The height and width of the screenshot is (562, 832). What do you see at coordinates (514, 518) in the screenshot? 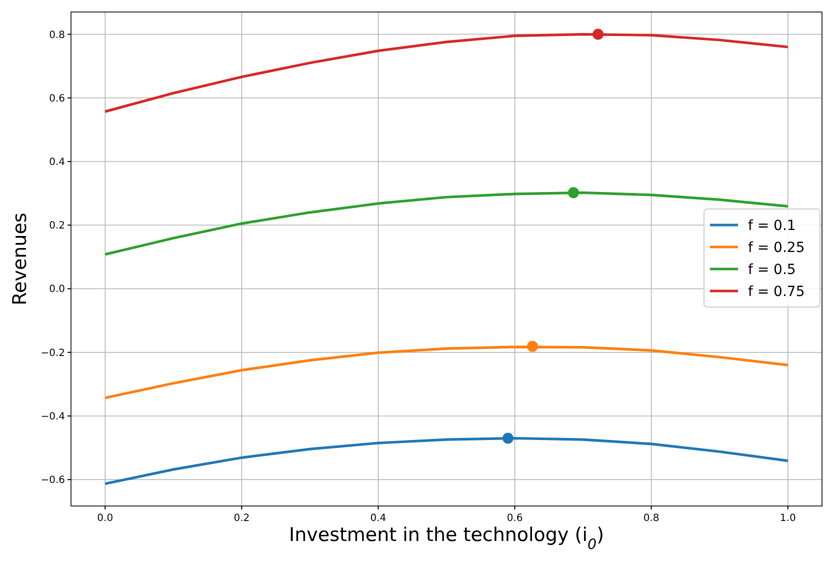
I see `x-tick-label: 0.6` at bounding box center [514, 518].